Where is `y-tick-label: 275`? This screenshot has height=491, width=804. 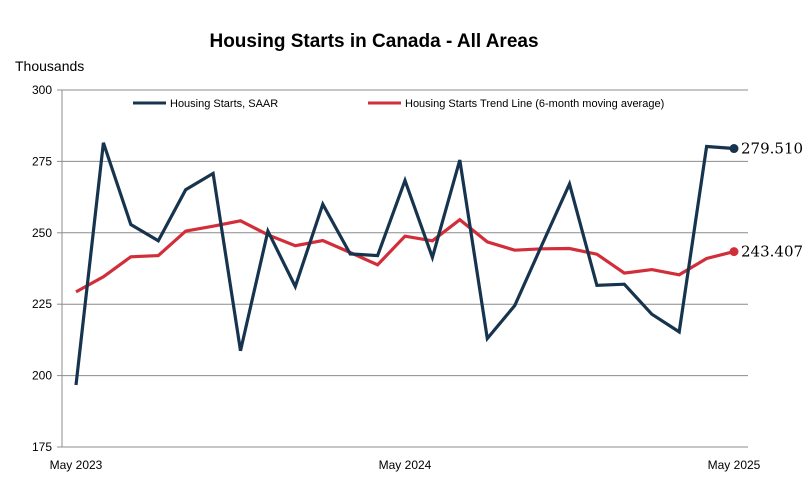 y-tick-label: 275 is located at coordinates (42, 161).